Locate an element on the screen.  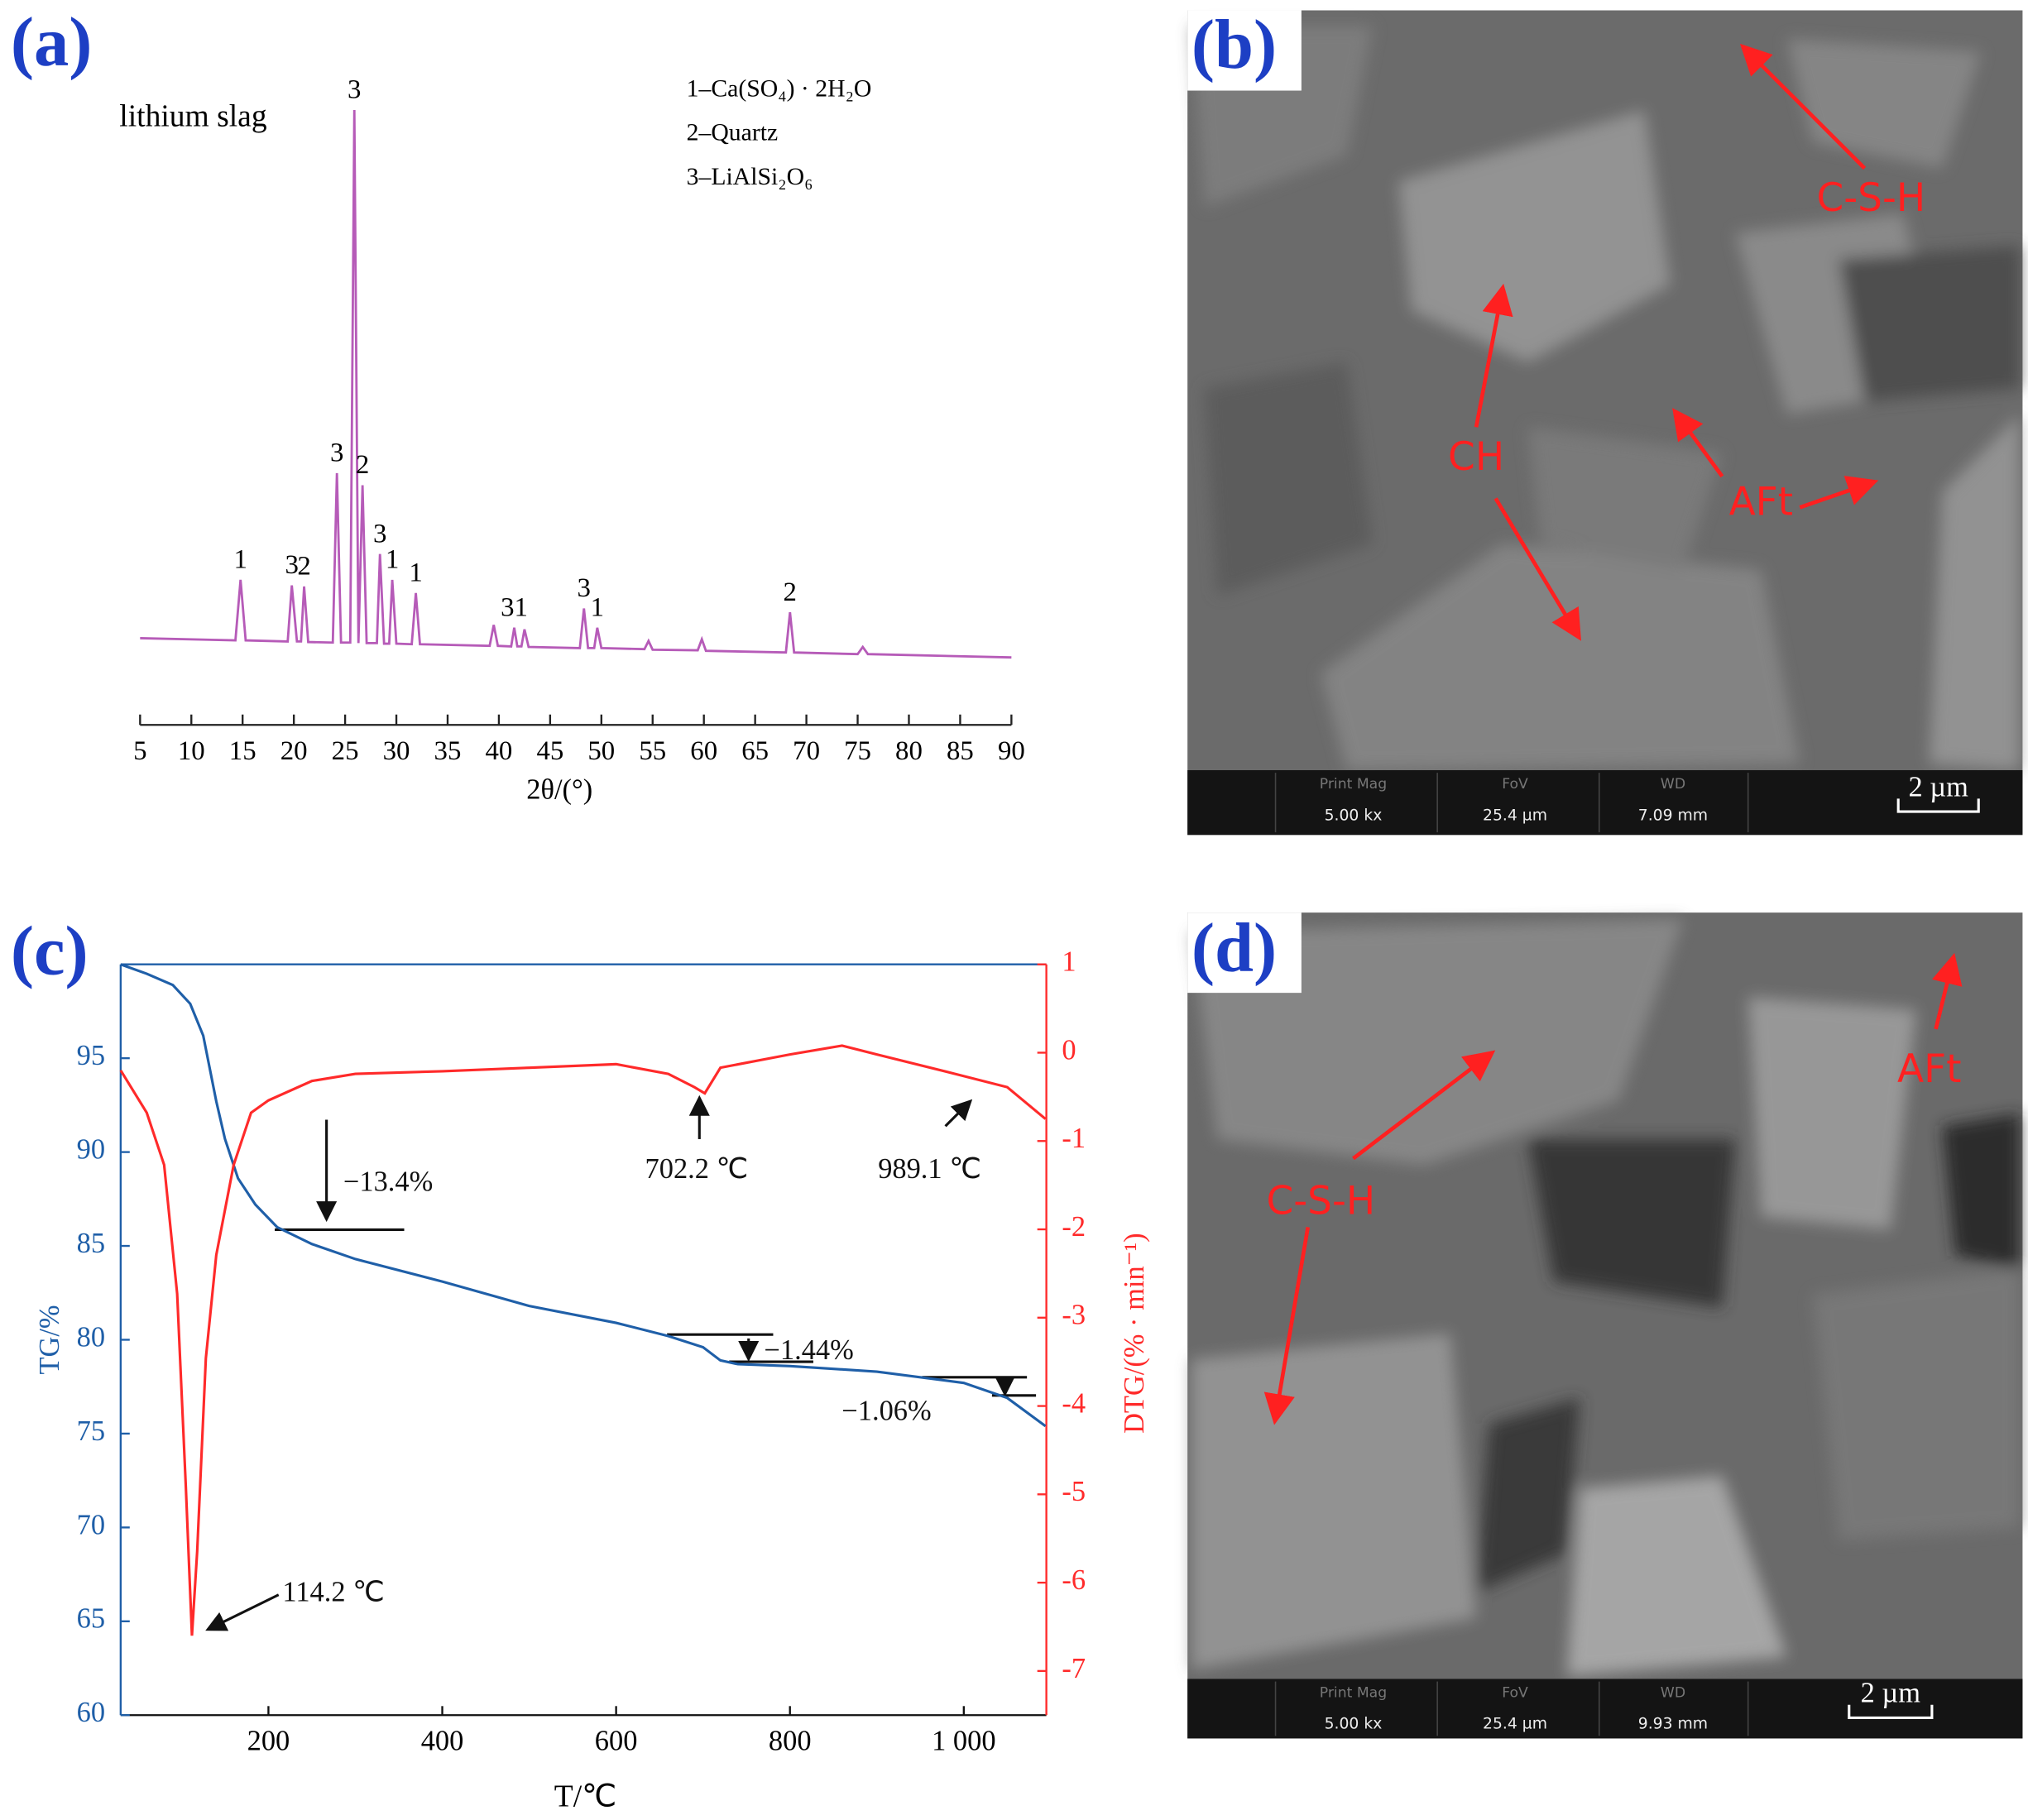
y2-tick-label: 0 is located at coordinates (1069, 1050).